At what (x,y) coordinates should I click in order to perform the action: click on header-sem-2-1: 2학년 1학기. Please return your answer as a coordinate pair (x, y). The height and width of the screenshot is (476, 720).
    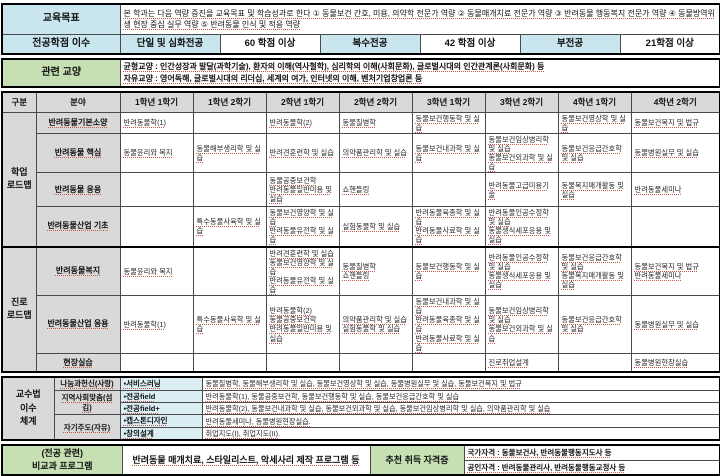
    Looking at the image, I should click on (302, 102).